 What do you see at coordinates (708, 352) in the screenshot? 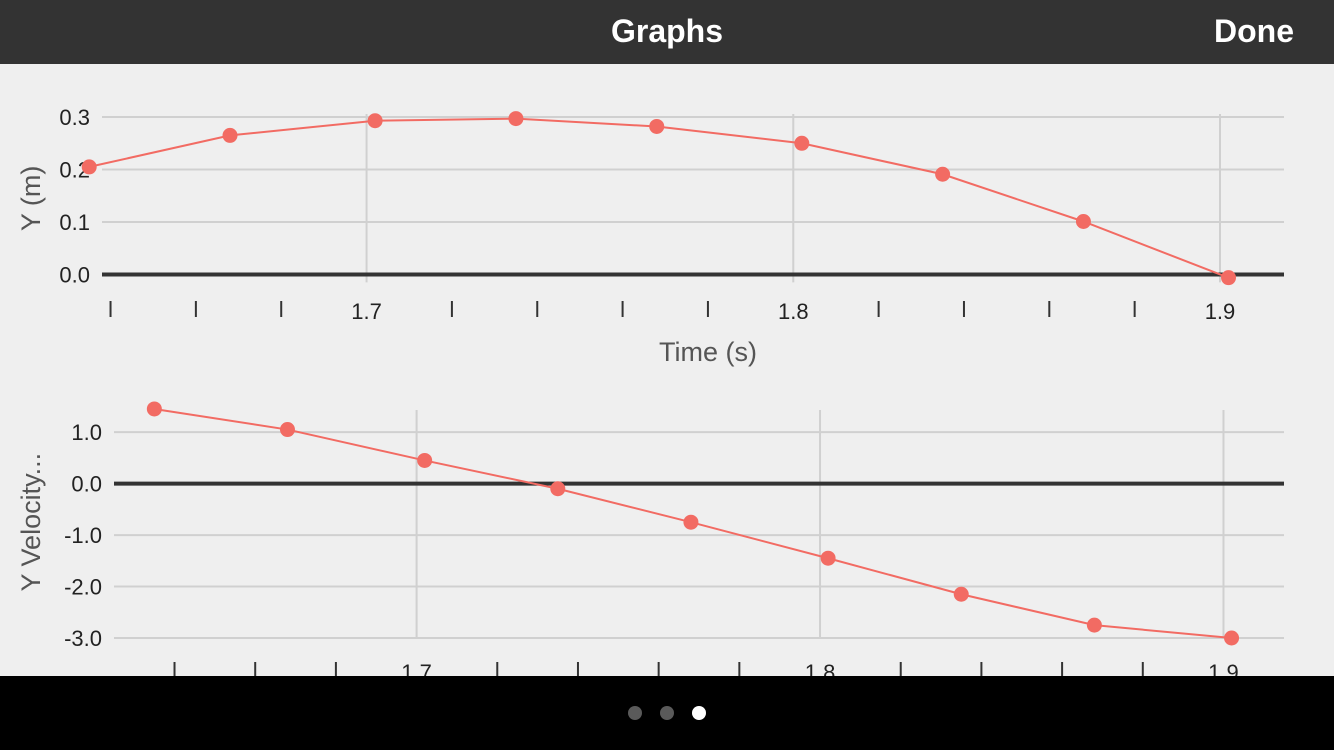
I see `x-axis-label: Time (s)` at bounding box center [708, 352].